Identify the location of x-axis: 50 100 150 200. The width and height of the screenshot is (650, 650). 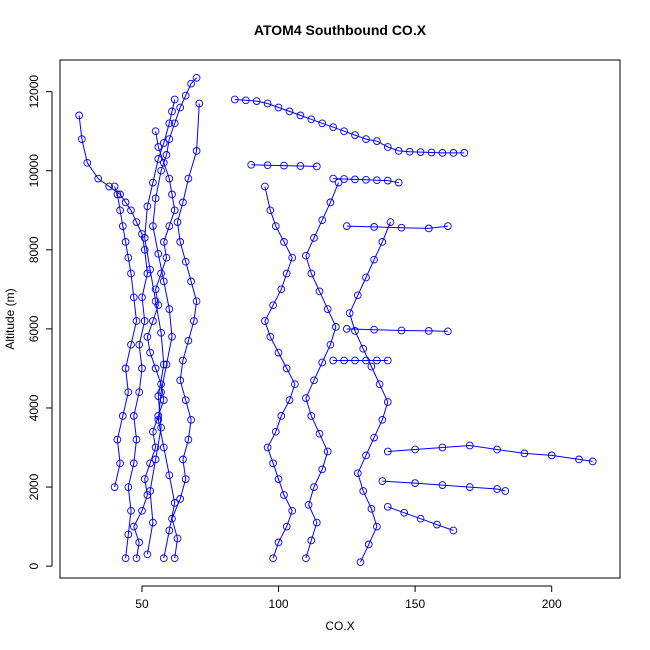
(348, 598).